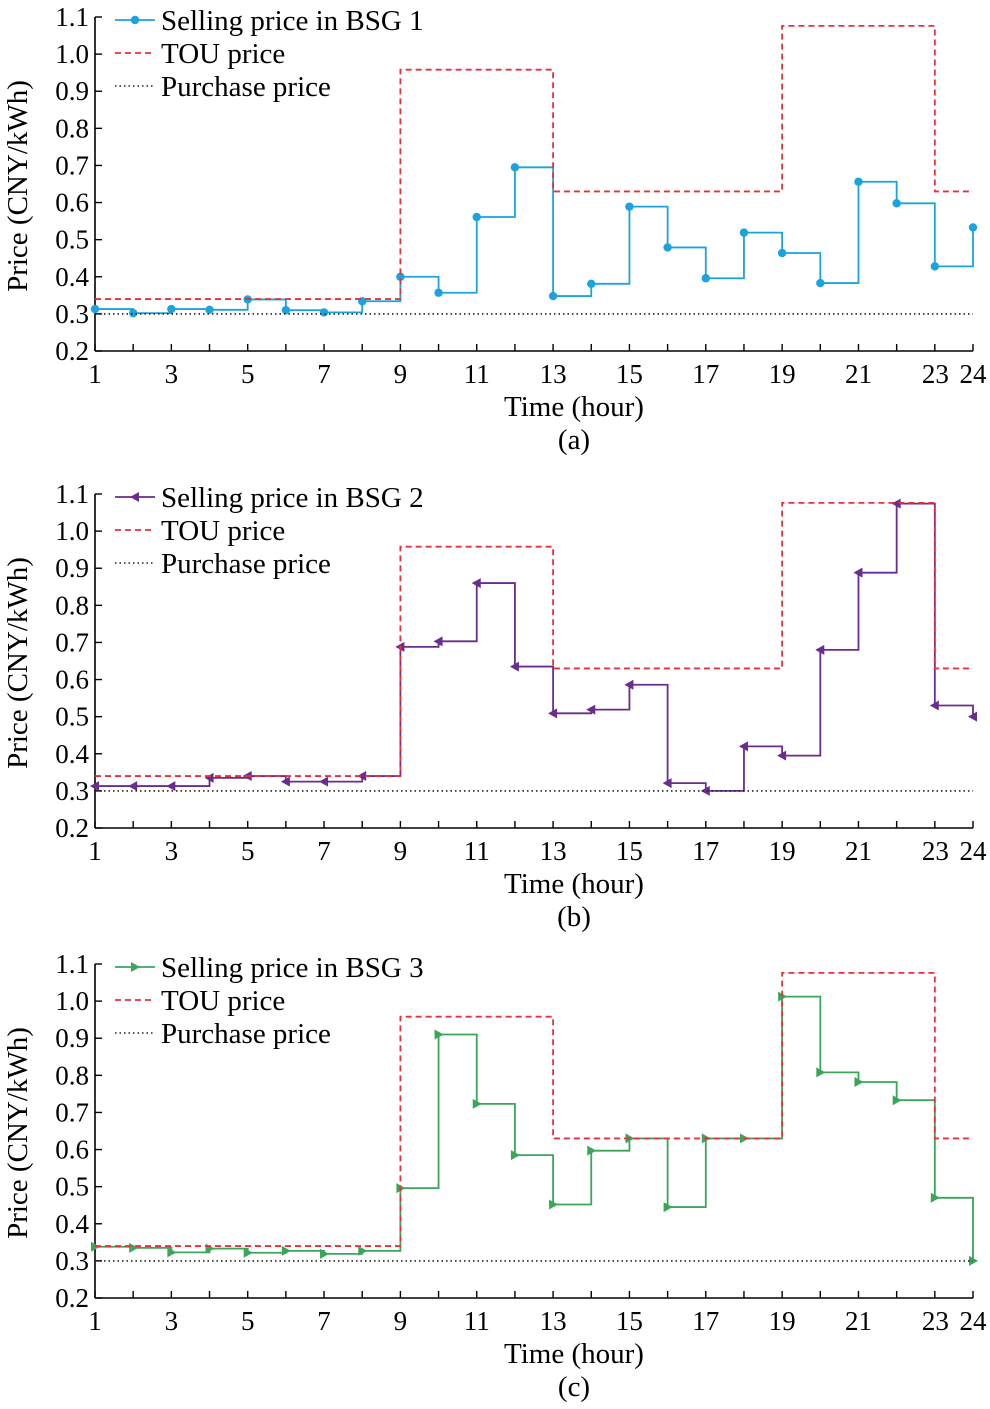  What do you see at coordinates (72, 277) in the screenshot?
I see `y-tick-label: 0.4` at bounding box center [72, 277].